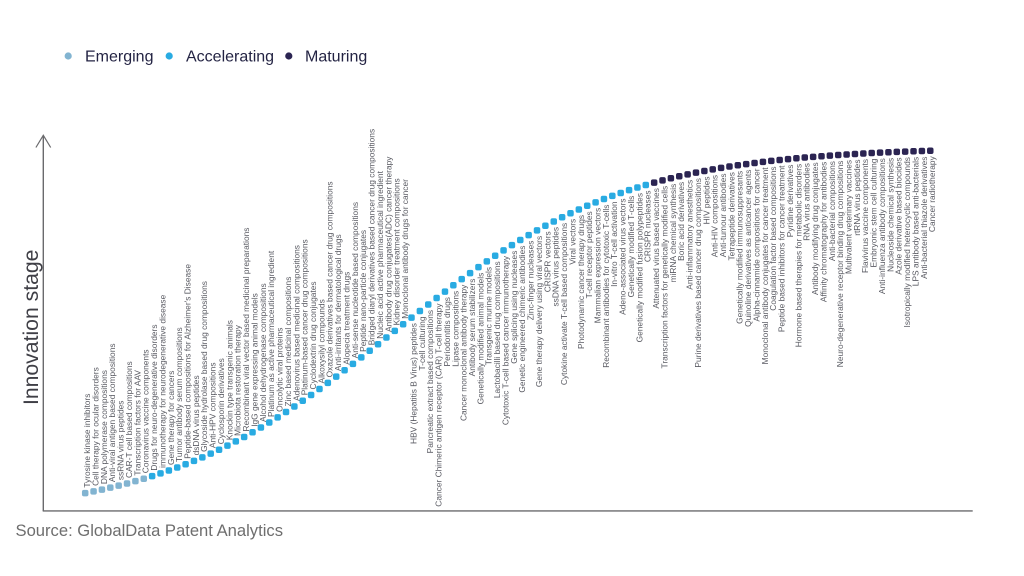 The image size is (1024, 576). Describe the element at coordinates (656, 248) in the screenshot. I see `svg-text:Attenuated virus based vaccine: Attenuated virus based vaccines` at that location.